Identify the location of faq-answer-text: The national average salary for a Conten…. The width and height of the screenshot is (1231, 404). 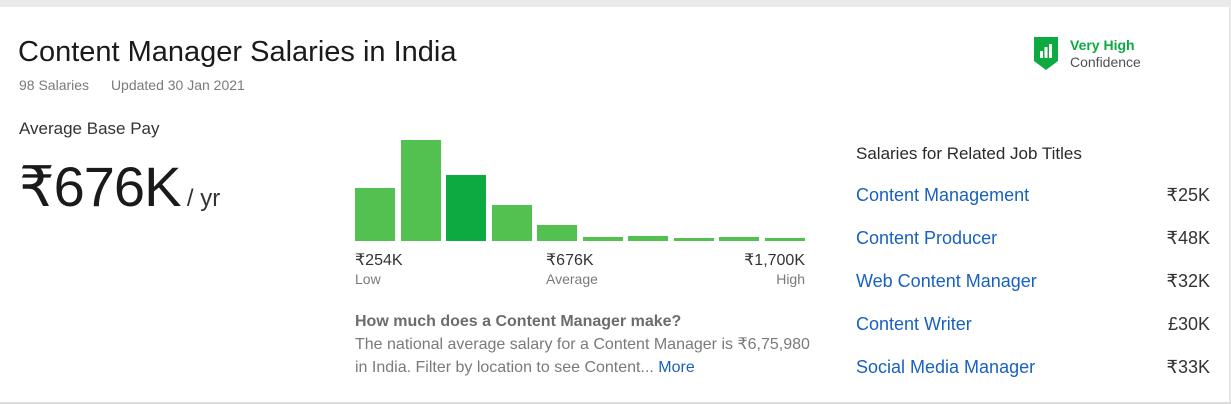
(582, 356).